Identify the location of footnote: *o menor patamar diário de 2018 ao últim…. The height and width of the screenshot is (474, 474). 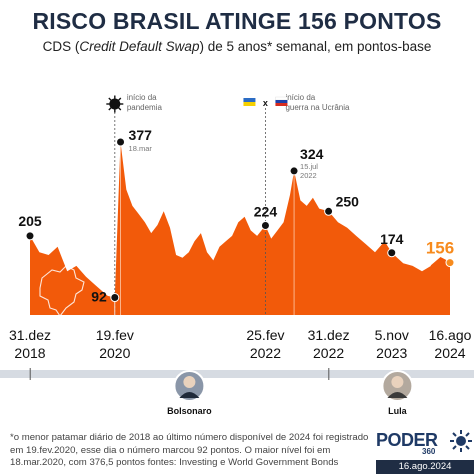
(189, 450).